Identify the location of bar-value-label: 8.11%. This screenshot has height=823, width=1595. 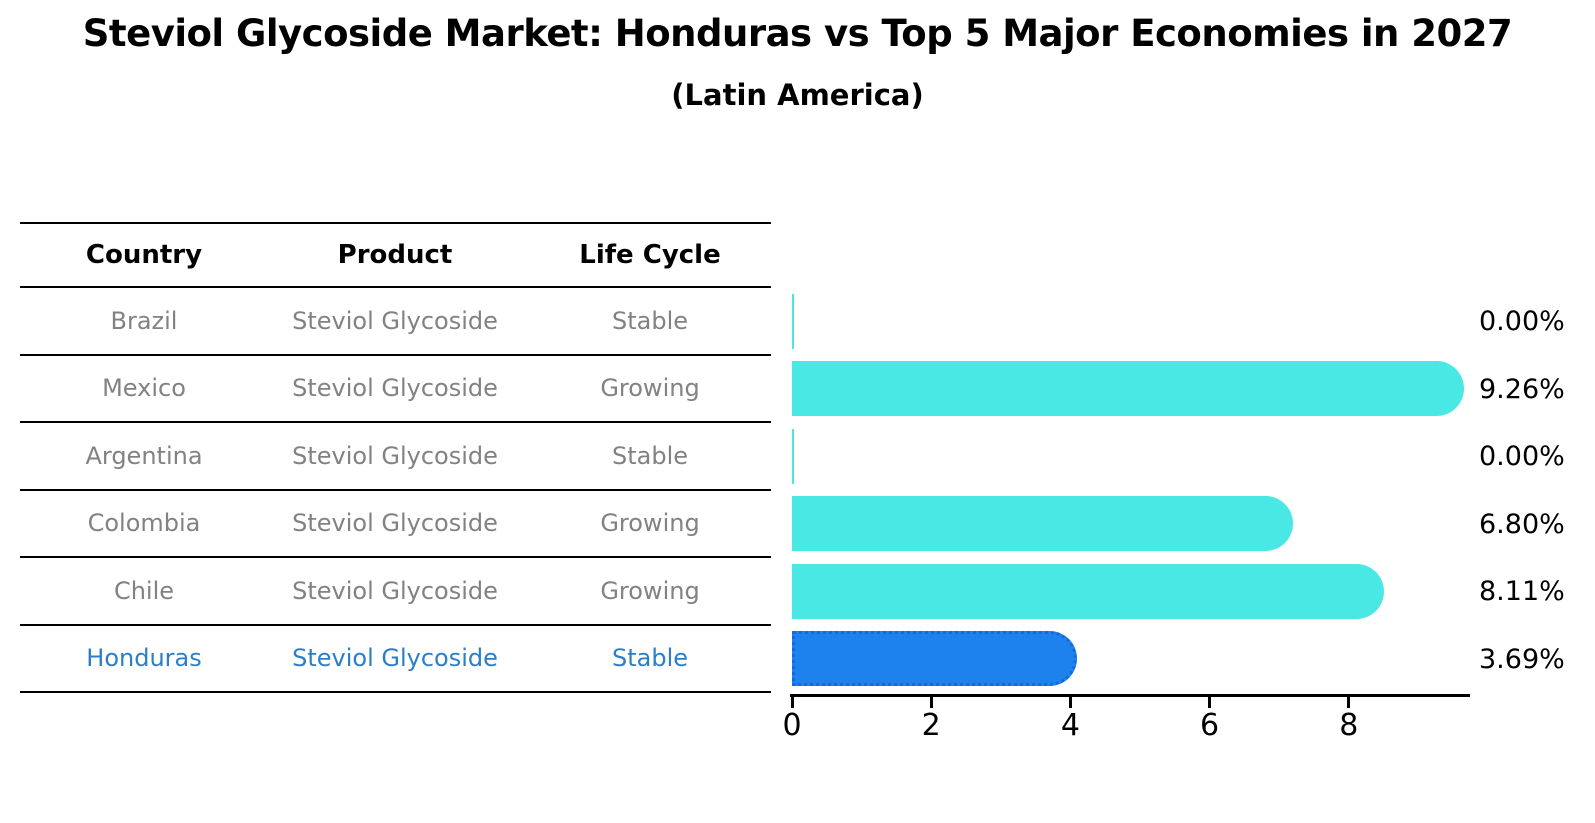
(1522, 592).